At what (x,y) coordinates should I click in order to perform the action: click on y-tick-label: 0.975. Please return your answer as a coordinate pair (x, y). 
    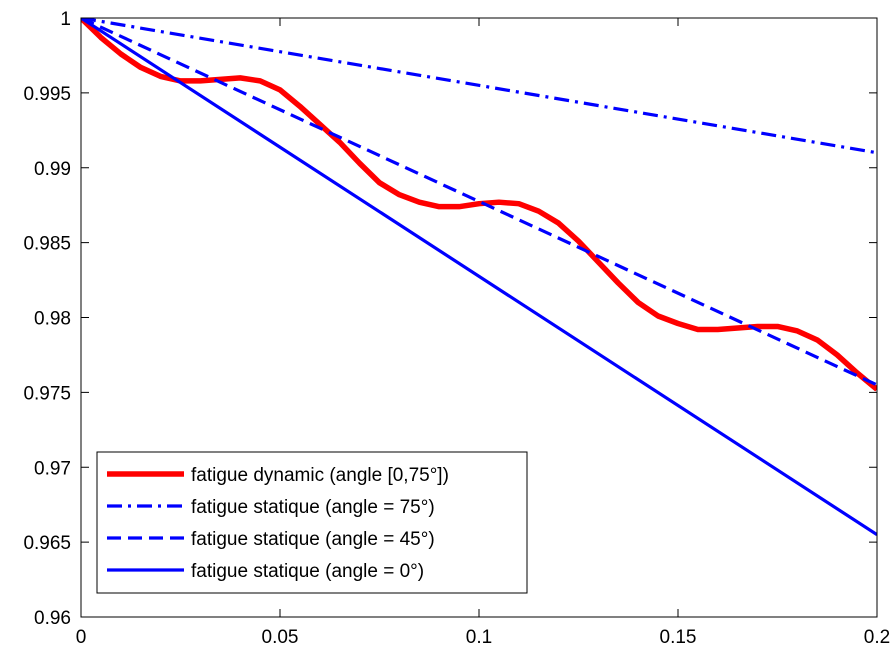
    Looking at the image, I should click on (47, 393).